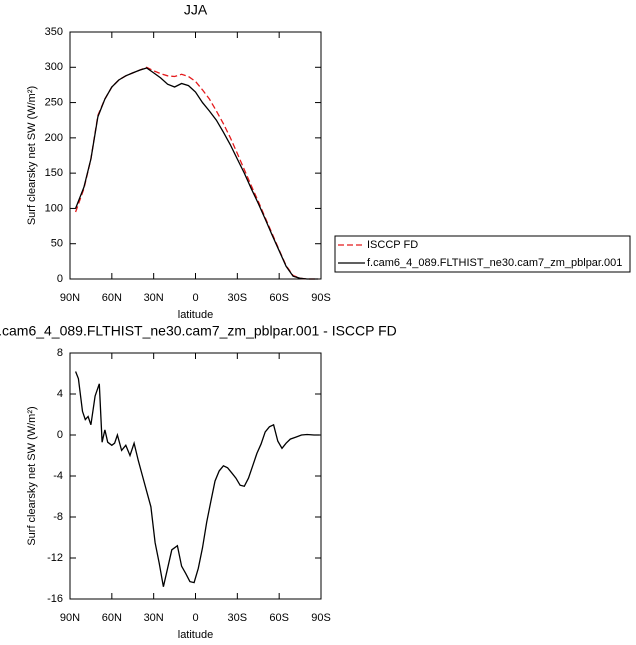  Describe the element at coordinates (54, 32) in the screenshot. I see `y-tick-label: 350` at that location.